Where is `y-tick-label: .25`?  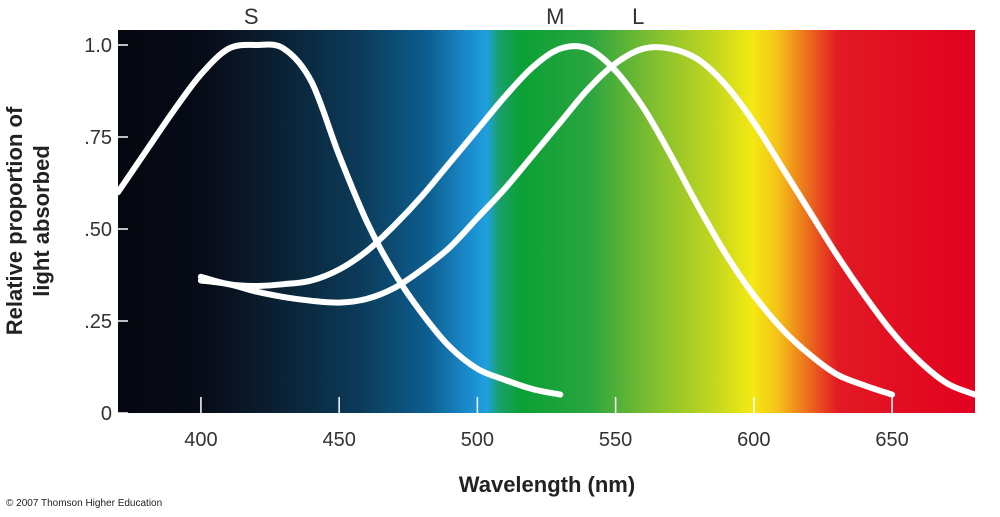 y-tick-label: .25 is located at coordinates (98, 322).